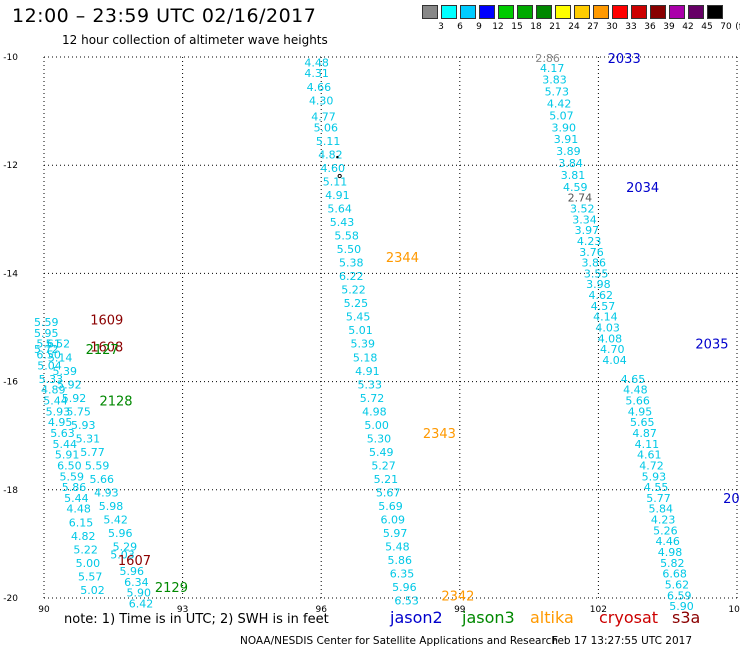 Image resolution: width=740 pixels, height=650 pixels. Describe the element at coordinates (339, 167) in the screenshot. I see `island-markers` at that location.